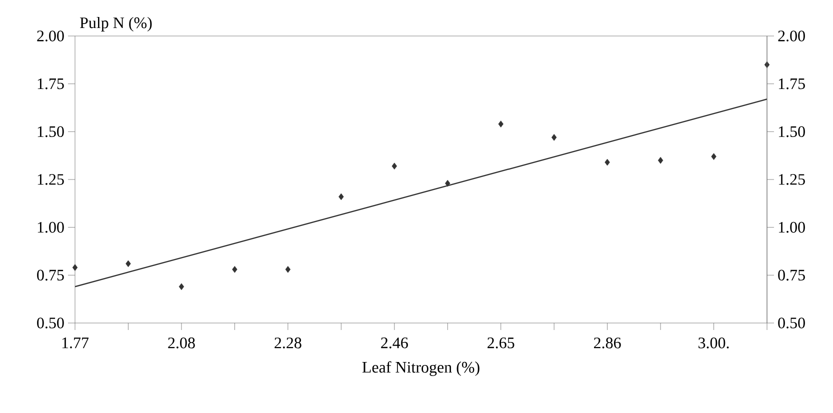 This screenshot has height=413, width=833. What do you see at coordinates (791, 323) in the screenshot?
I see `y2-tick-label: 0.50` at bounding box center [791, 323].